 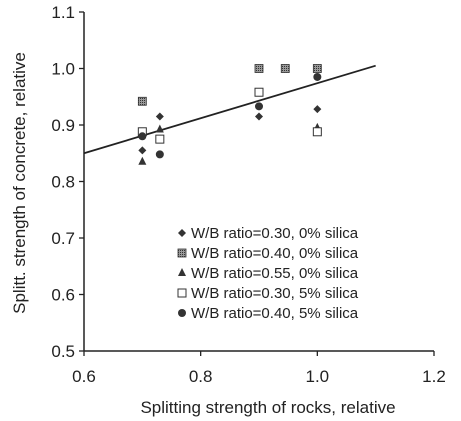 I want to click on y-axis-title: Splitt. strength of concrete, relative, so click(x=19, y=183).